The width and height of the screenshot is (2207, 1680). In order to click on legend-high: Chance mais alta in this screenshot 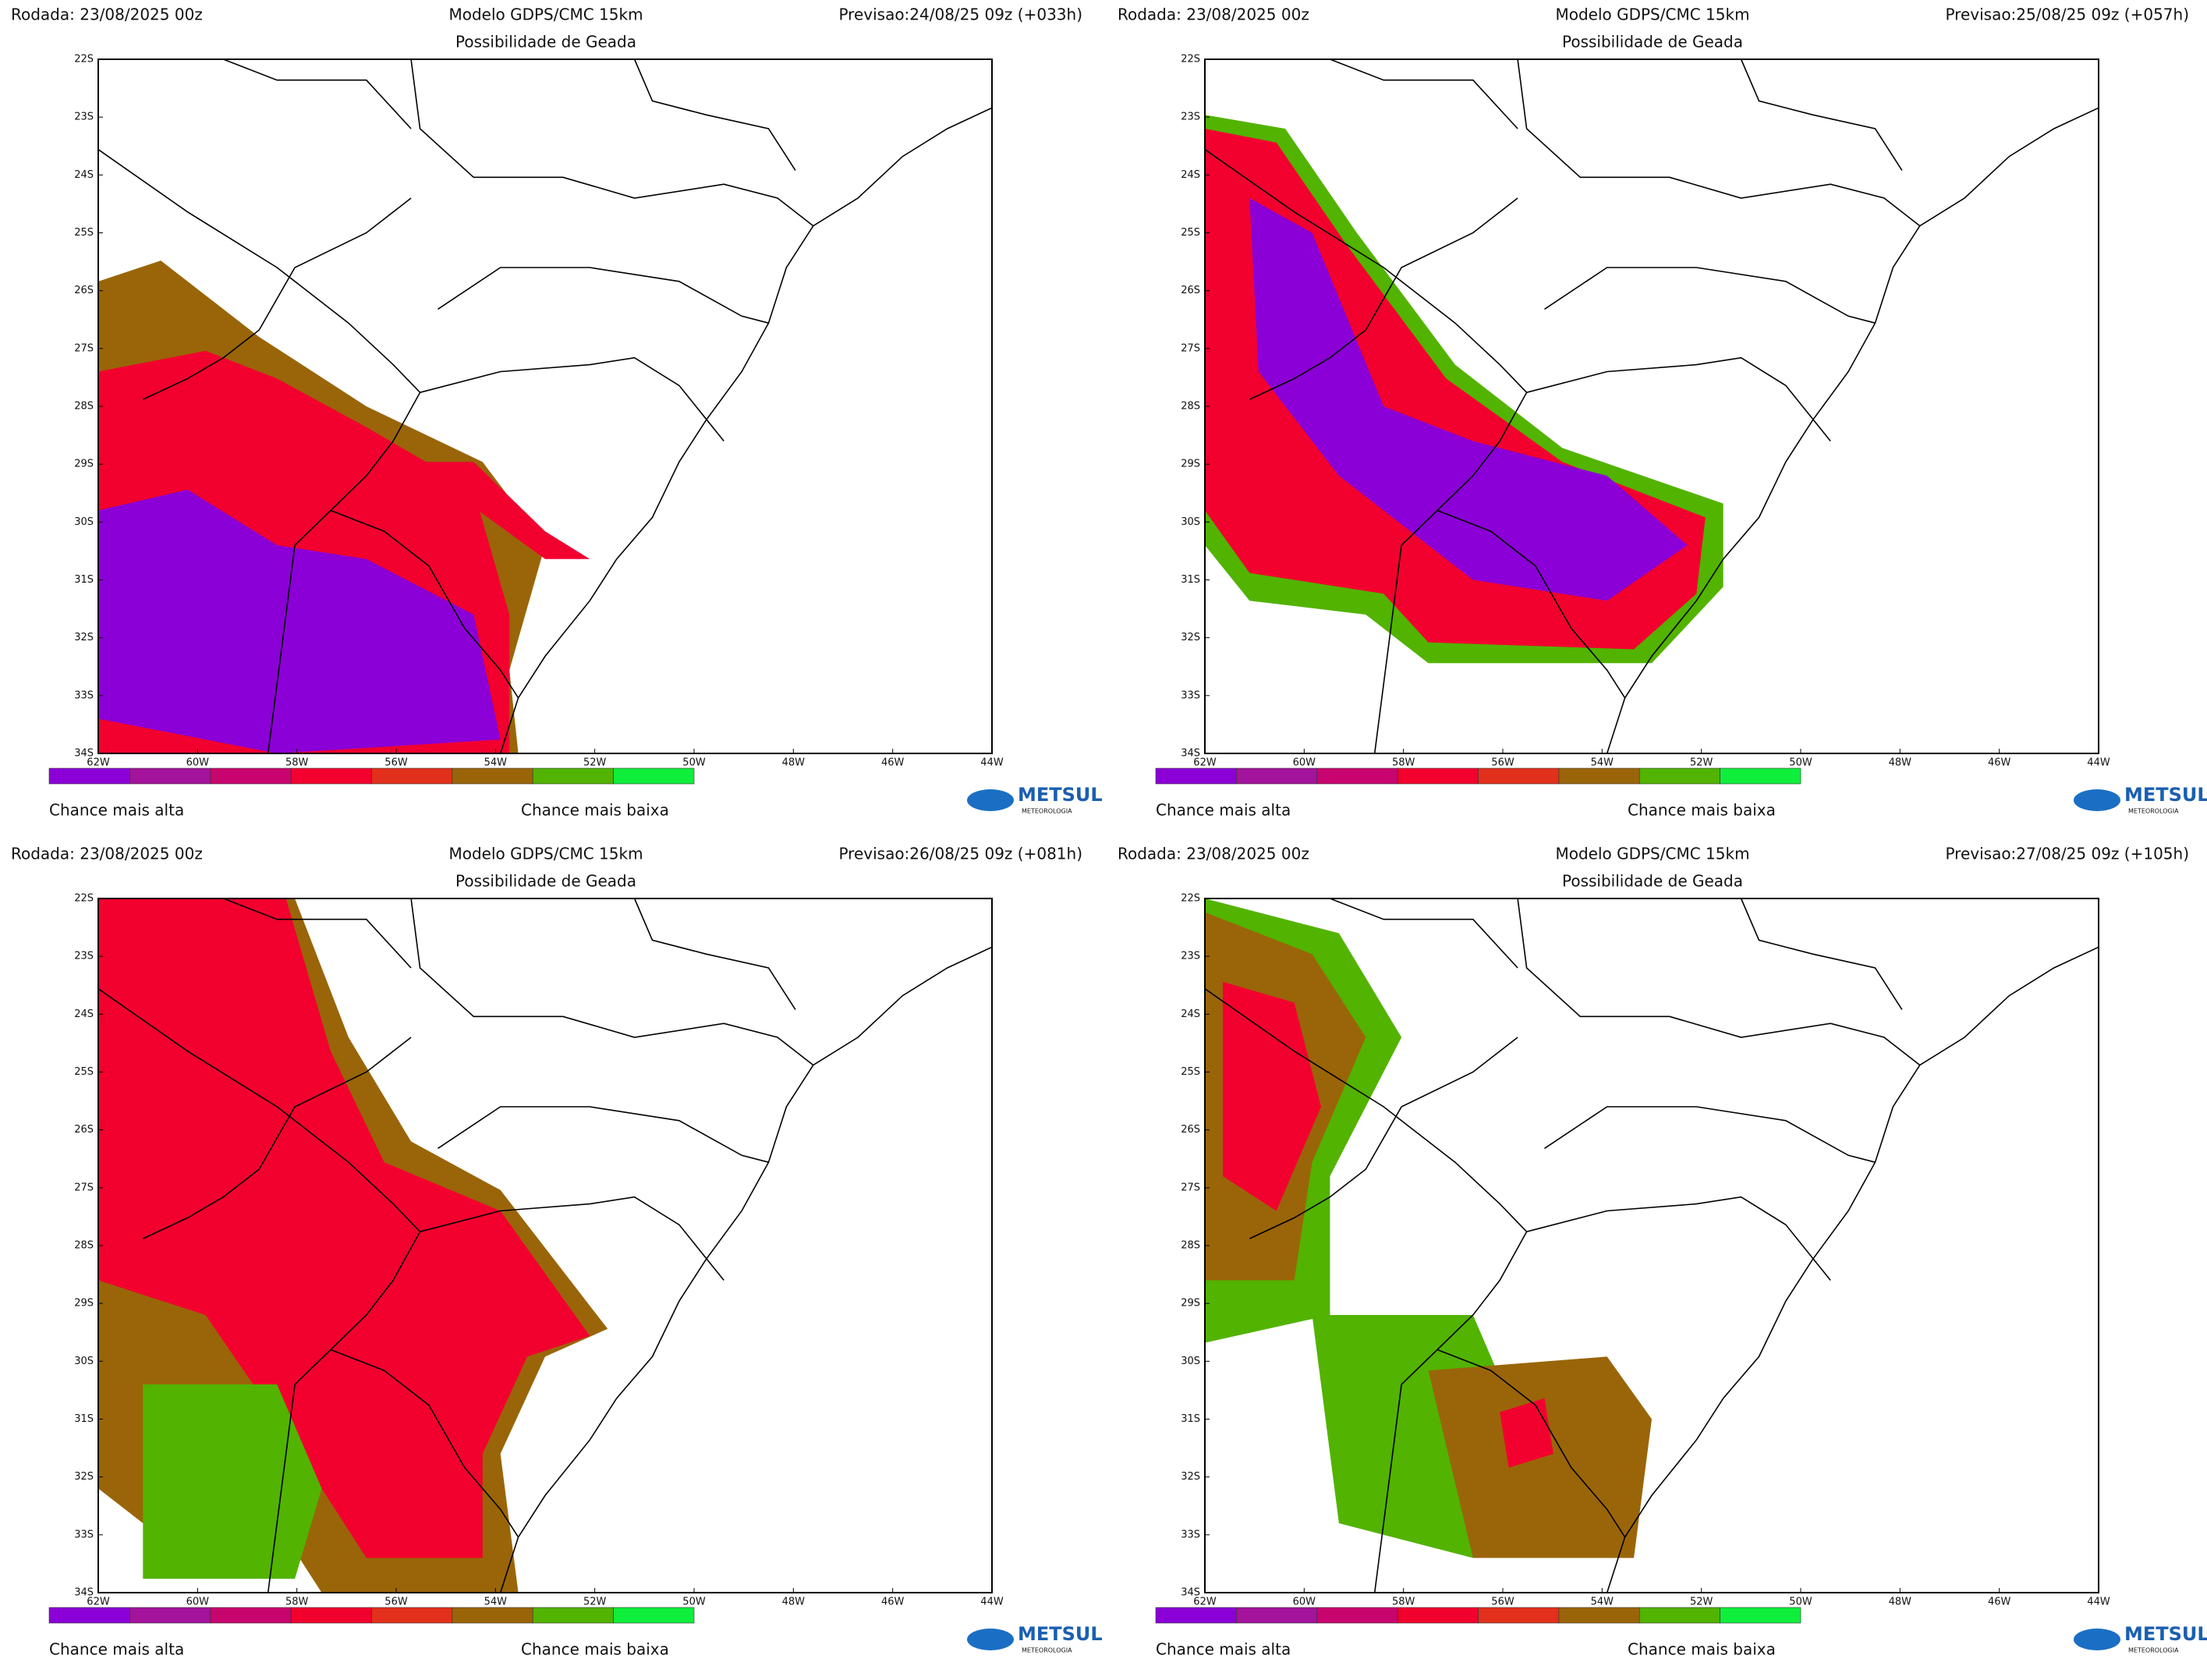, I will do `click(1223, 811)`.